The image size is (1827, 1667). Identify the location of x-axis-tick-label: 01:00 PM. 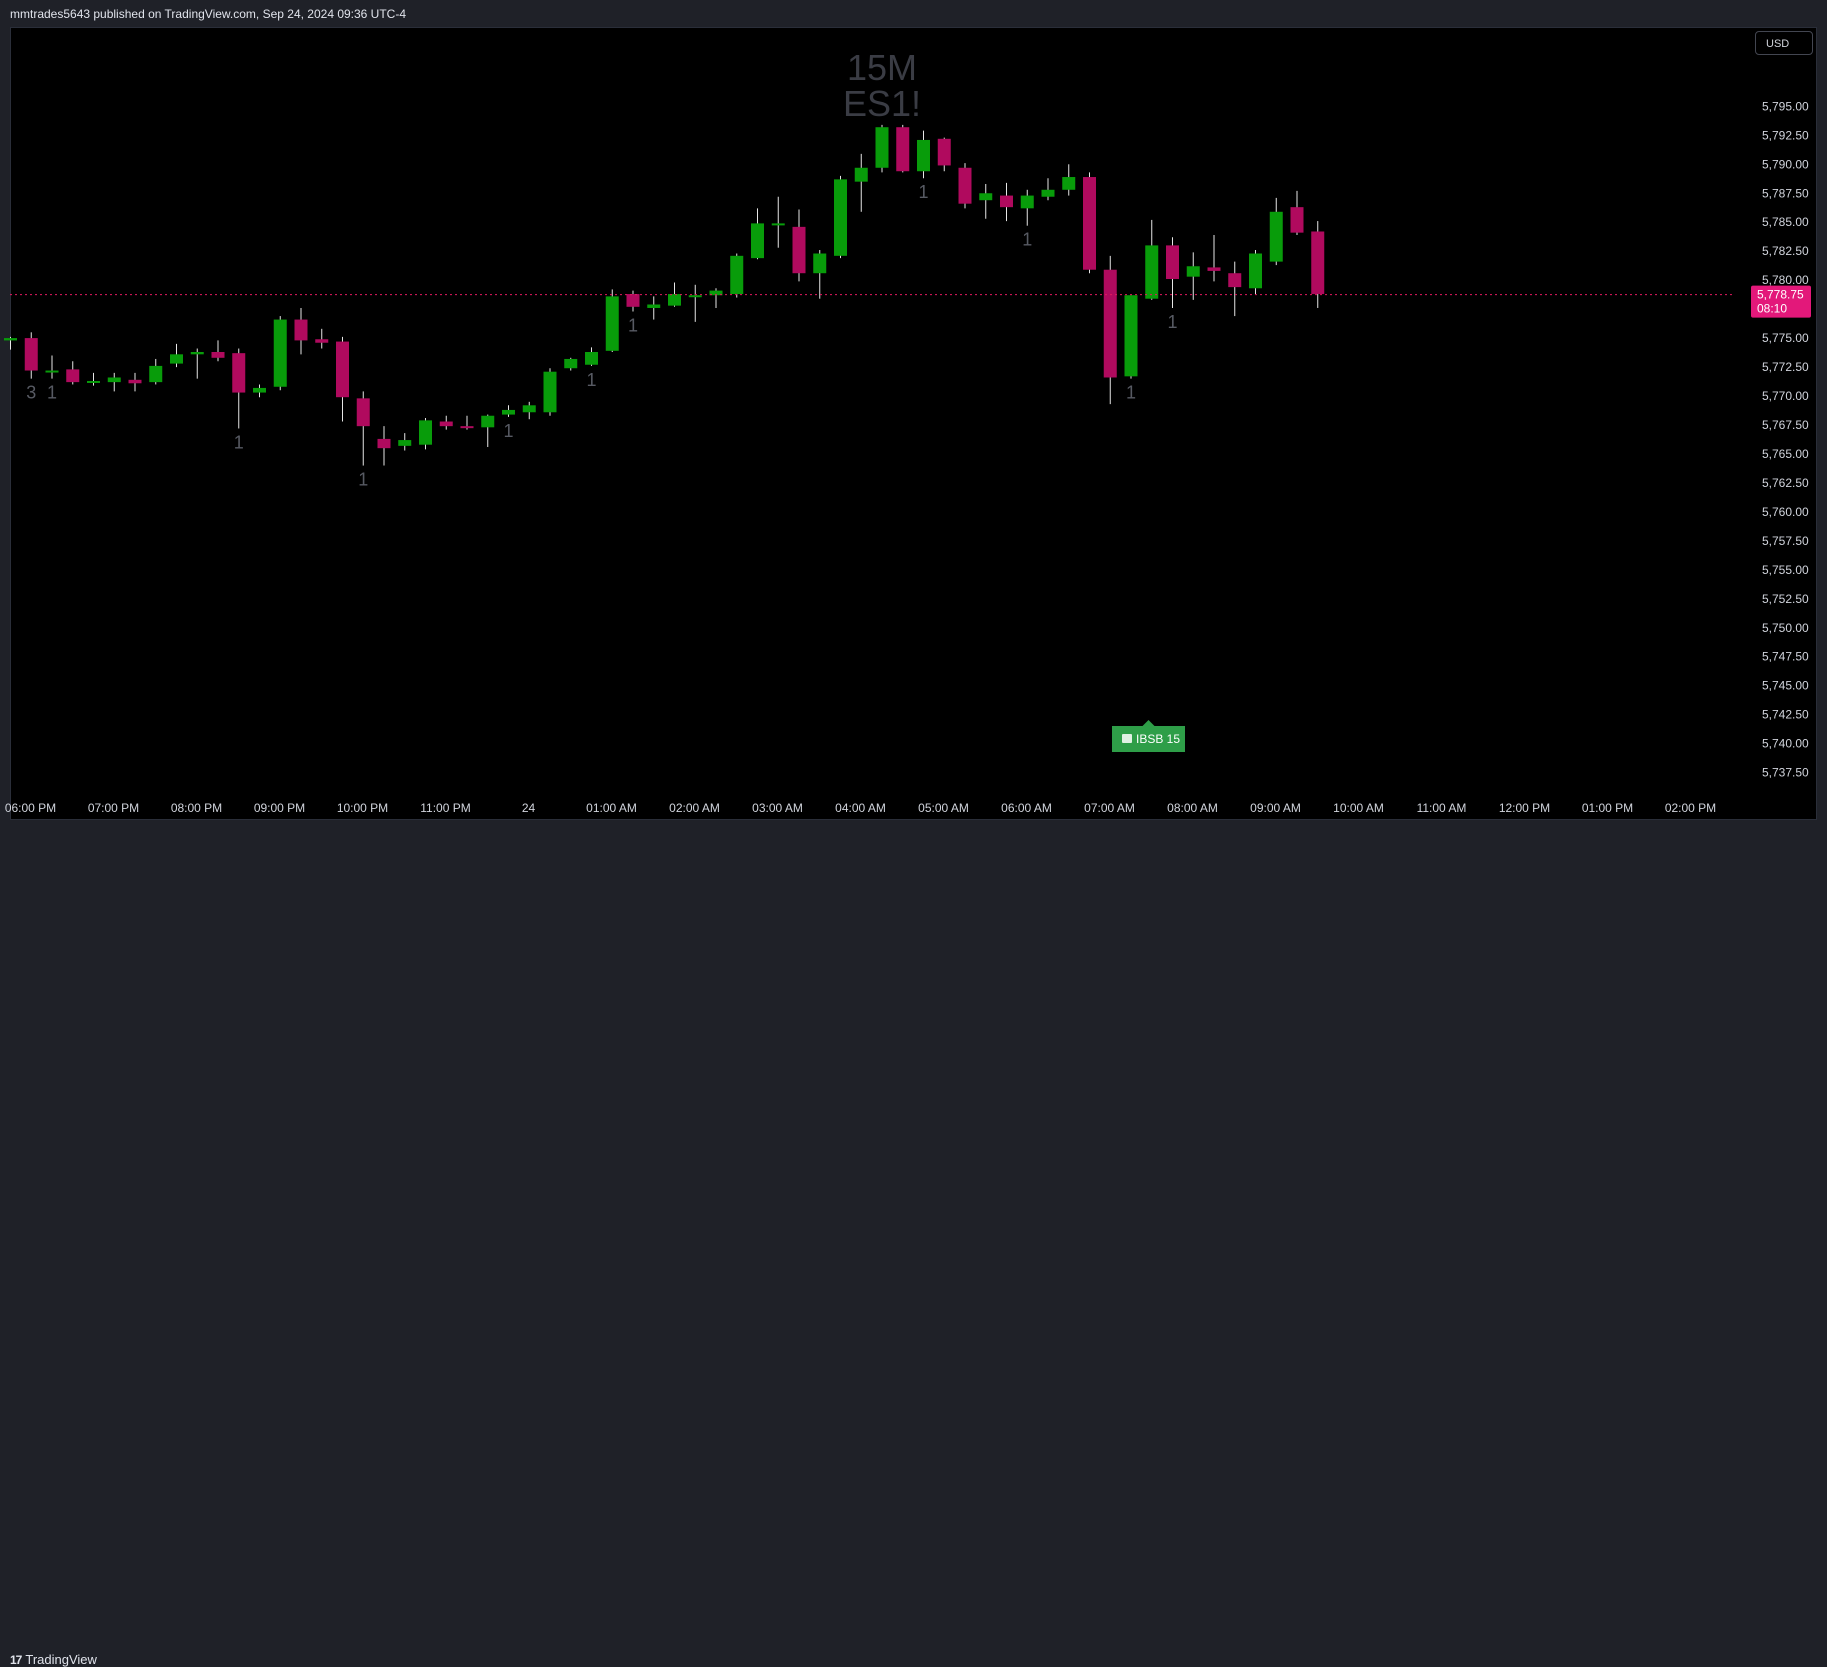
(1607, 808).